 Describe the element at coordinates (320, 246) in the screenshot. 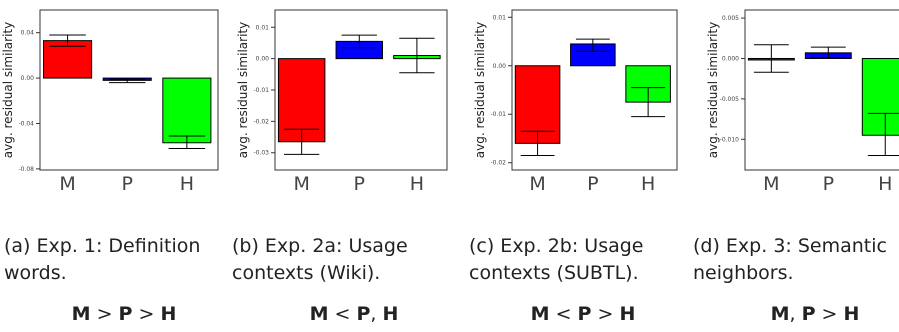

I see `caption-line: (b) Exp. 2a: Usage` at that location.